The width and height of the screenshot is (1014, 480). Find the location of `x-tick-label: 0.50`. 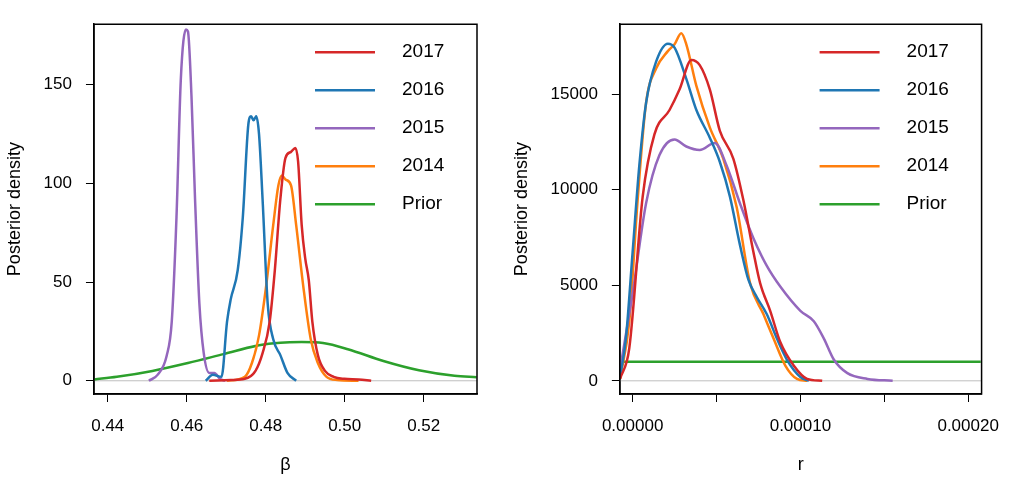

x-tick-label: 0.50 is located at coordinates (345, 425).